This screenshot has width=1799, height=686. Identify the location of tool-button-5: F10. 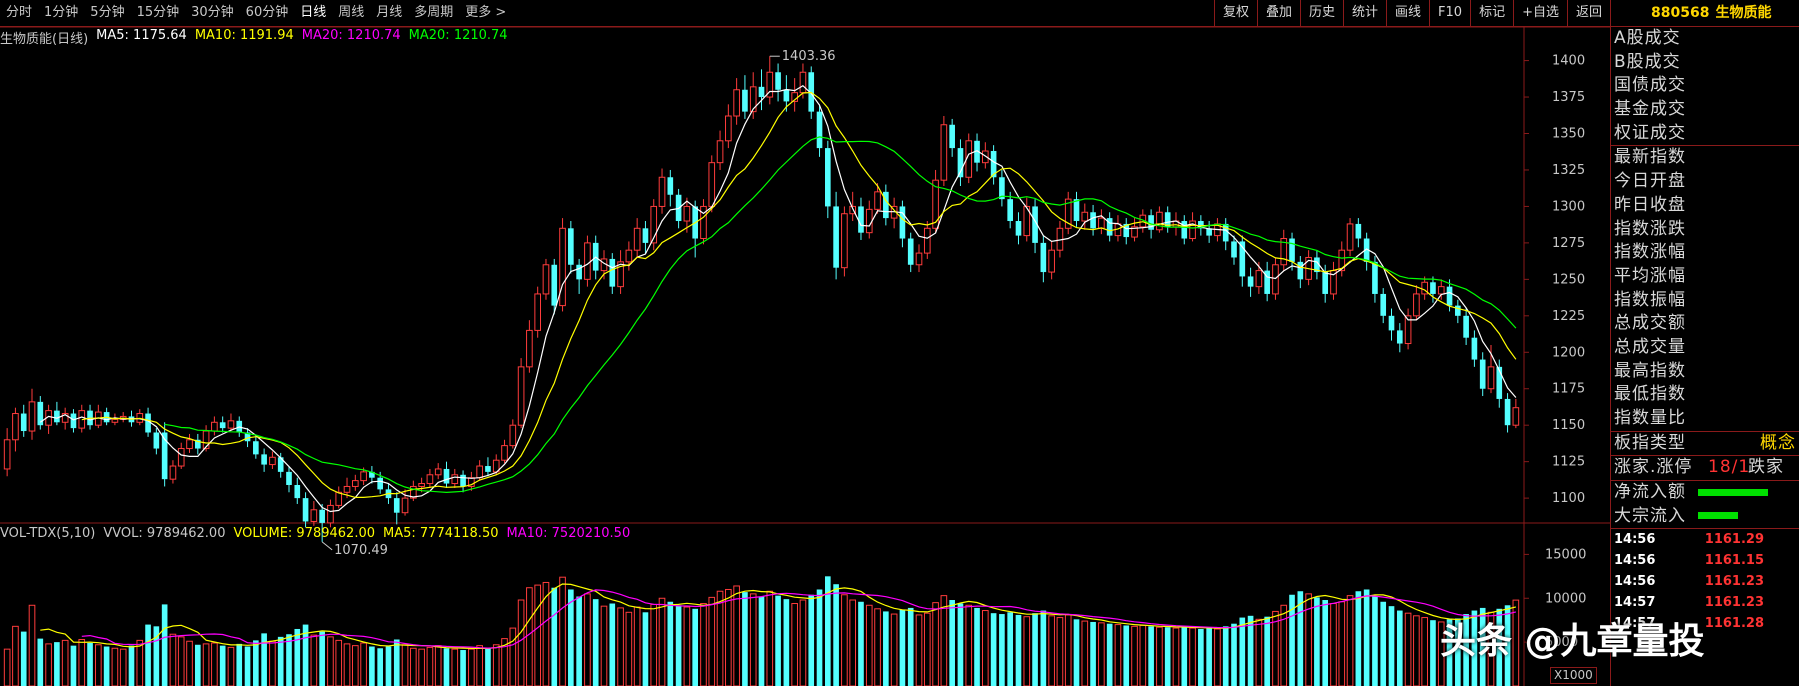
(1449, 13).